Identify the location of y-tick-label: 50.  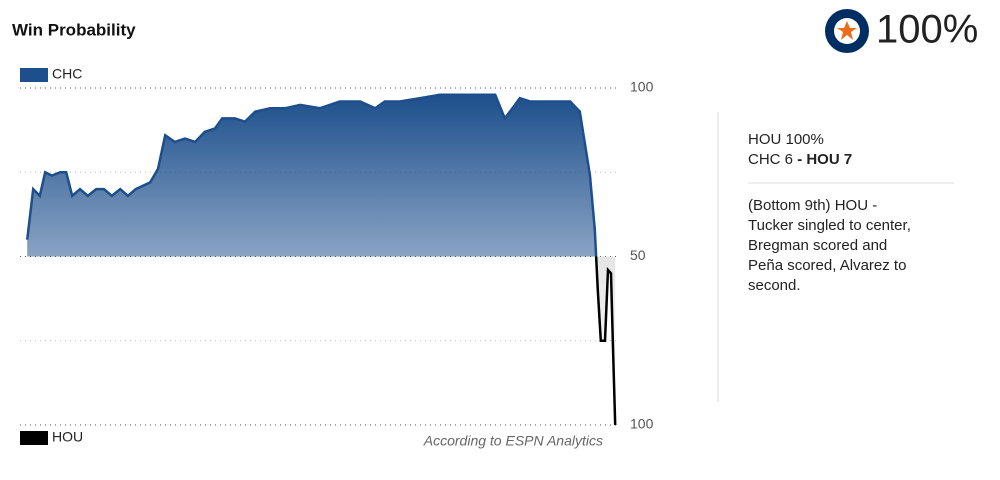
(638, 255).